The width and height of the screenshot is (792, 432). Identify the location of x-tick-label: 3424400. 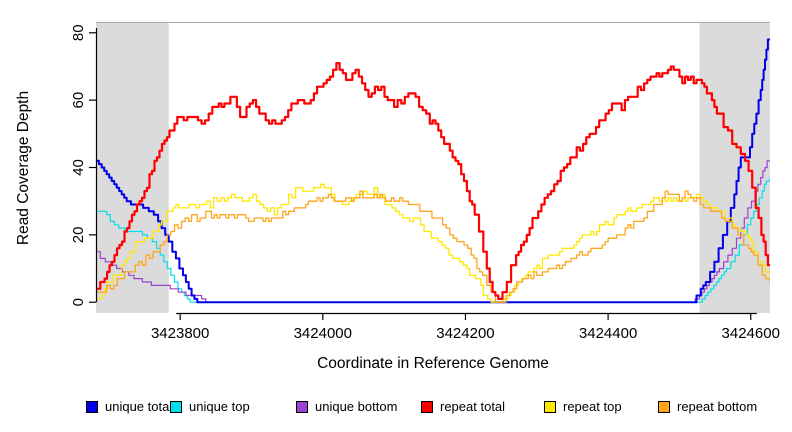
(608, 333).